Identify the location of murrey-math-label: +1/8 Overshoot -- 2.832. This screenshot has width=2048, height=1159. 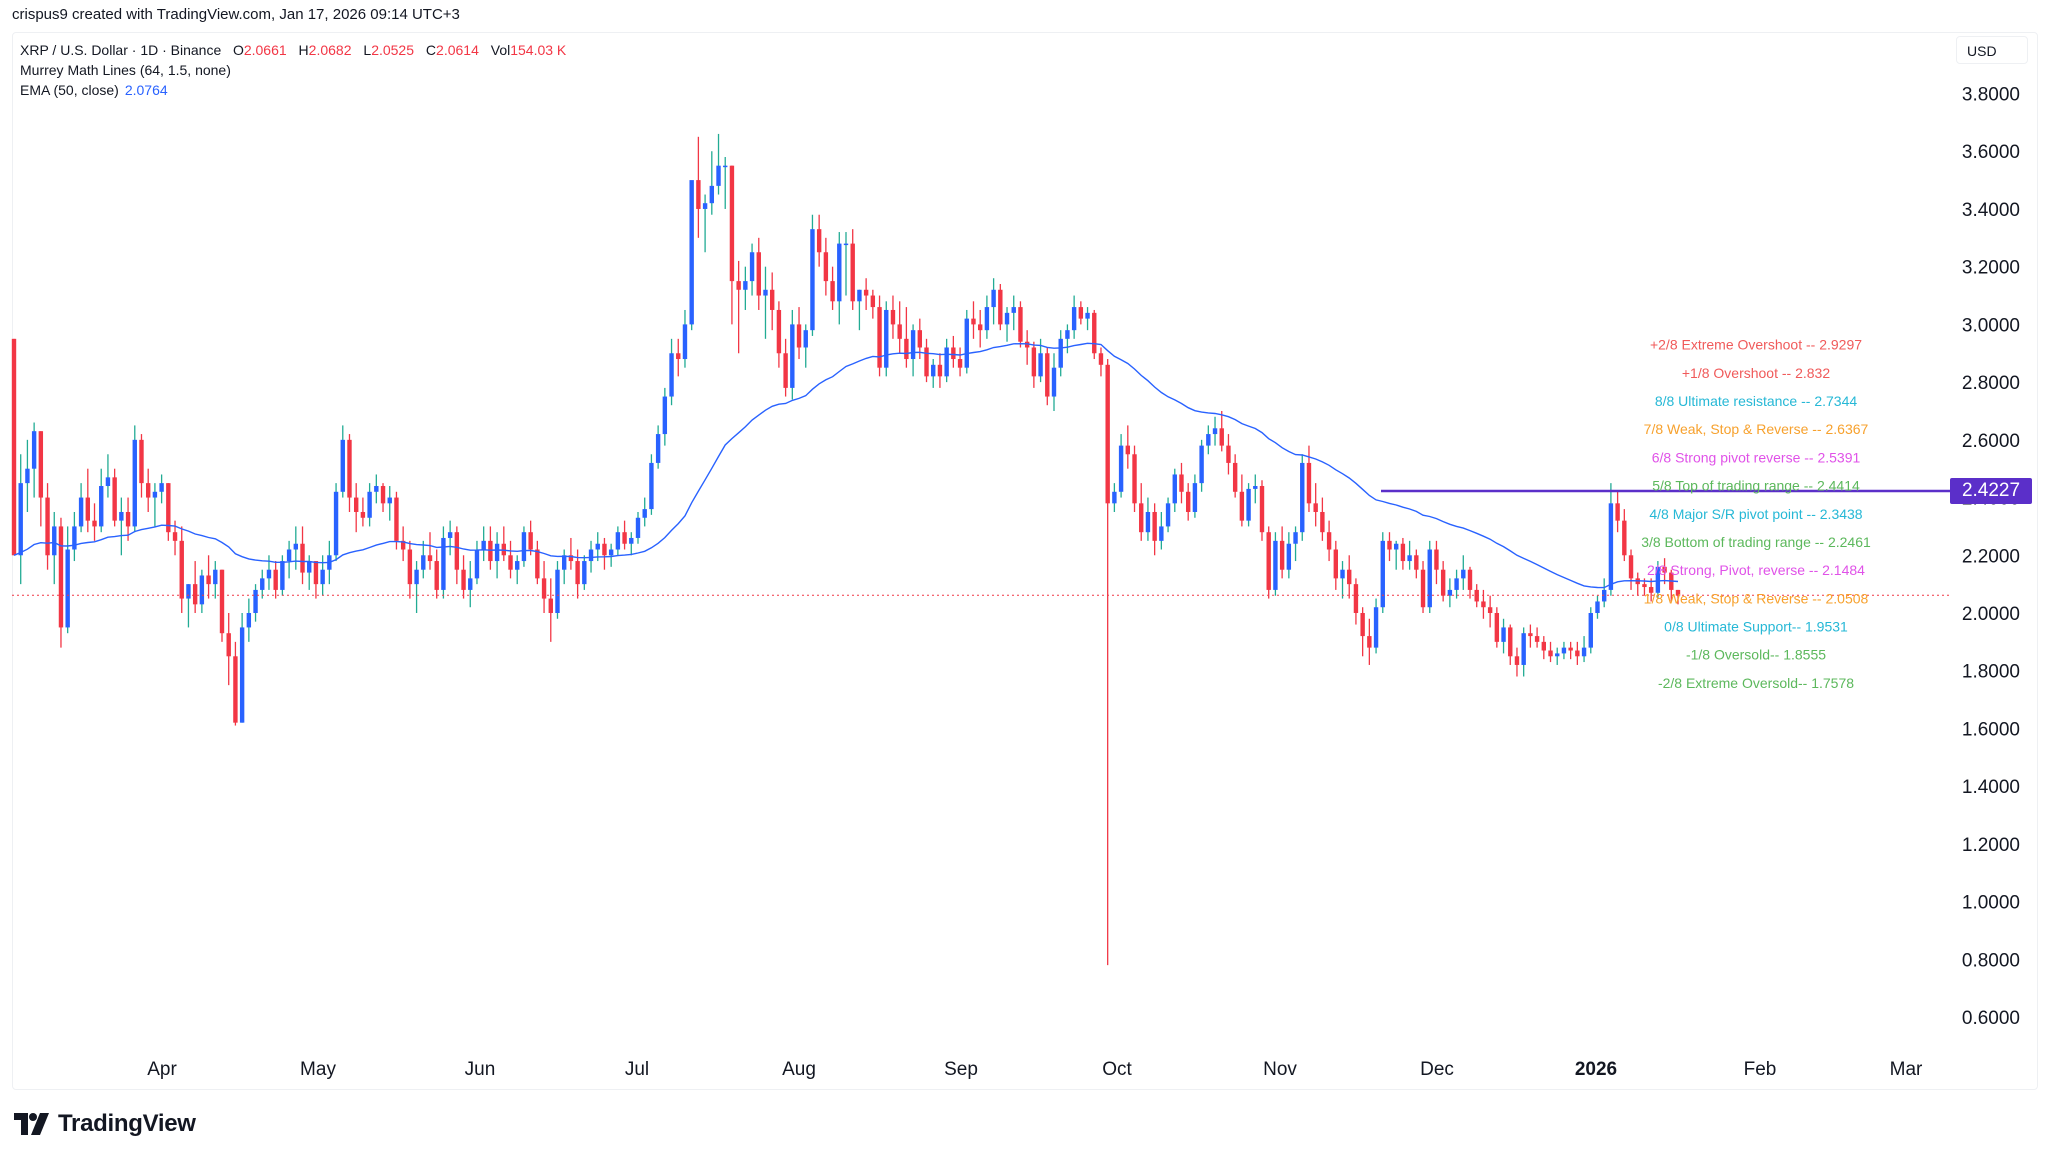
(1756, 373).